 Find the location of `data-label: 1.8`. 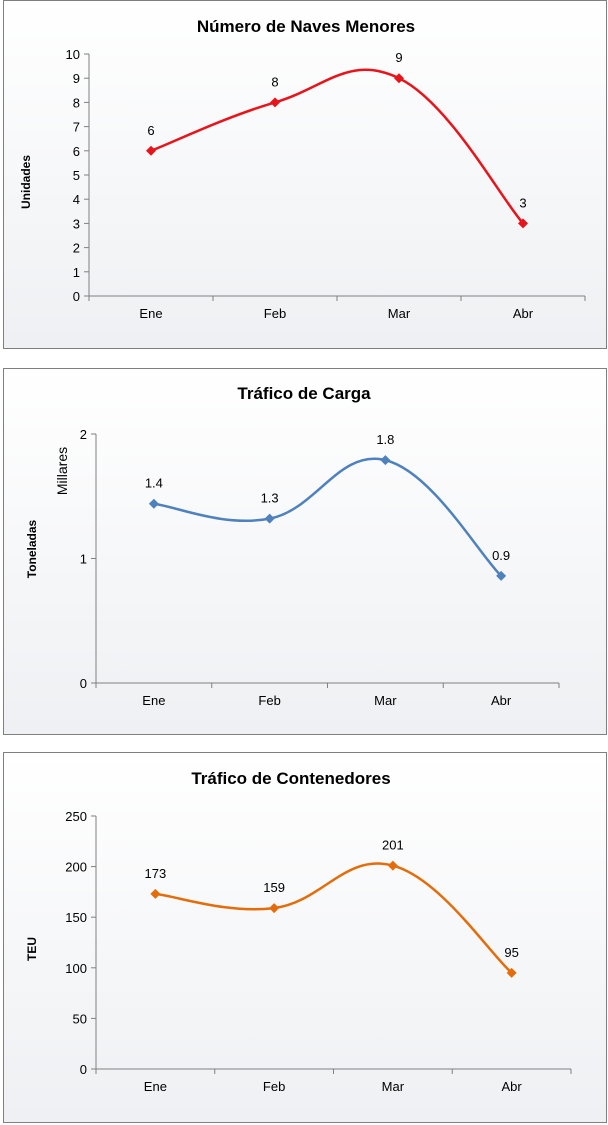

data-label: 1.8 is located at coordinates (385, 439).